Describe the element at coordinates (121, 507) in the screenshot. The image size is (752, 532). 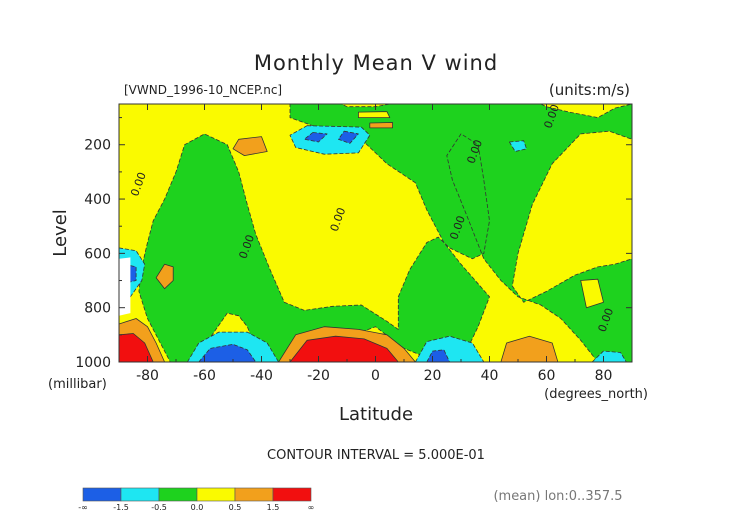
I see `legend-label-1: -1.5` at that location.